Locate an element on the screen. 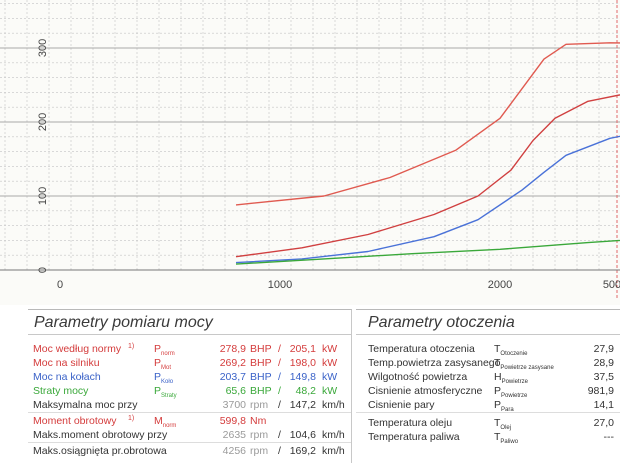  ambient-panel-title: Parametry otoczenia is located at coordinates (488, 322).